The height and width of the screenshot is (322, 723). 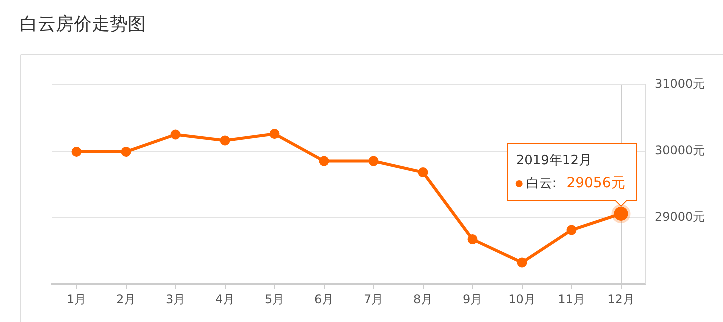 I want to click on x-tick-label: 2月, so click(x=126, y=299).